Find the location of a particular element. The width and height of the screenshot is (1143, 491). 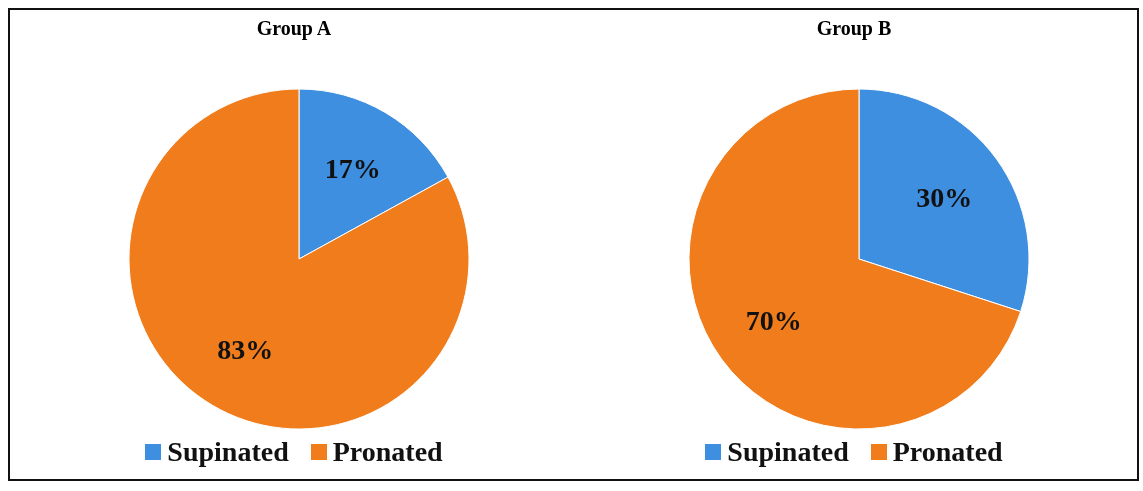

chart-title: Group B is located at coordinates (854, 29).